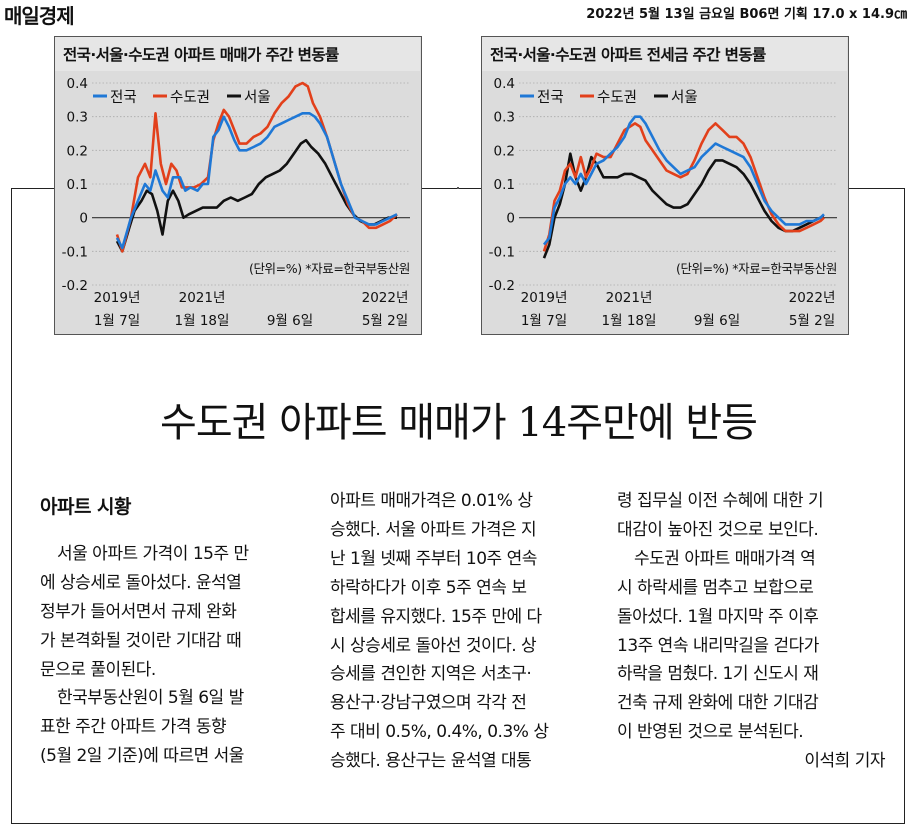 The height and width of the screenshot is (832, 917). Describe the element at coordinates (725, 558) in the screenshot. I see `text-line: 수도권 아파트 매매가격 역` at that location.